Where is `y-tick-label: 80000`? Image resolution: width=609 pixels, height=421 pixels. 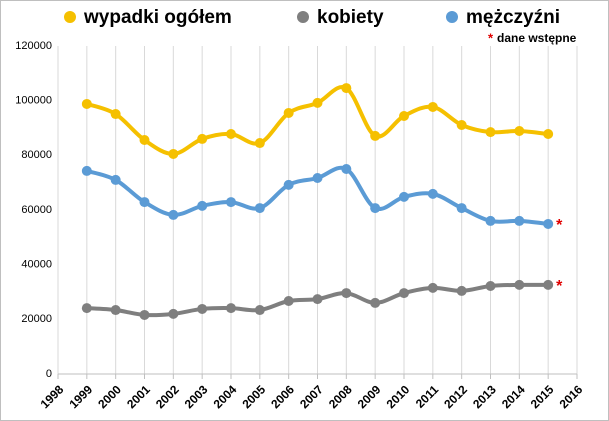 y-tick-label: 80000 is located at coordinates (36, 155).